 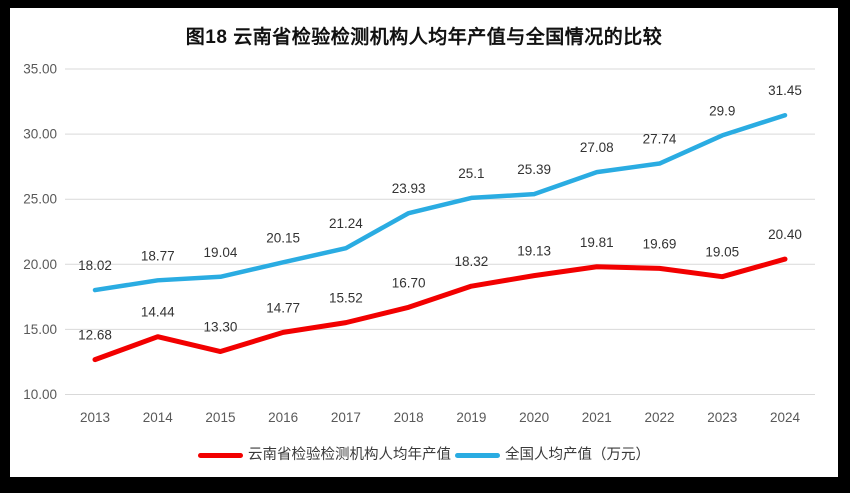 I want to click on x-axis-tick-label: 2015, so click(x=220, y=417).